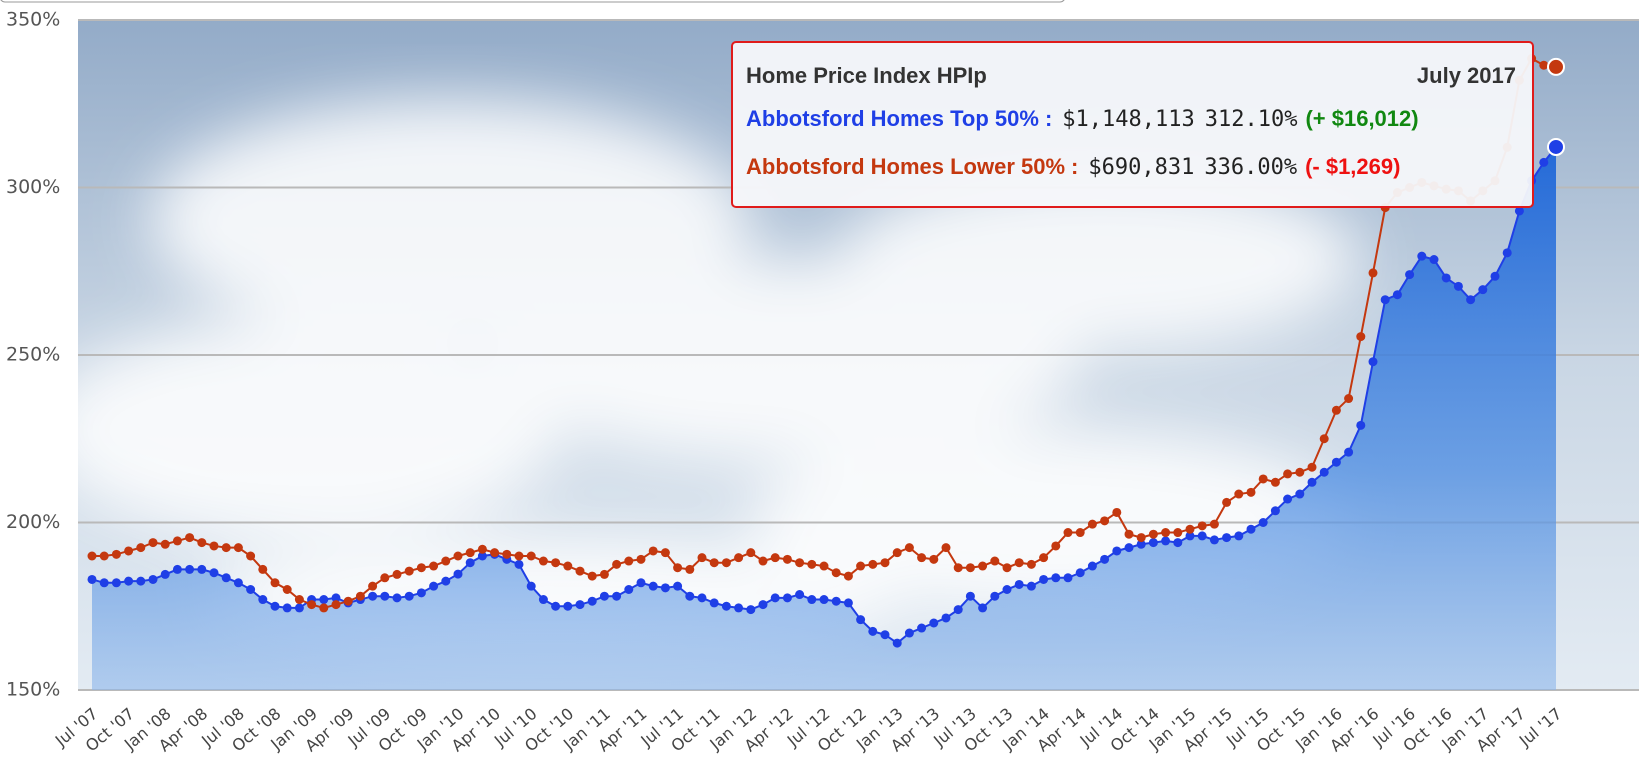 The height and width of the screenshot is (778, 1639). What do you see at coordinates (866, 75) in the screenshot?
I see `tooltip-title: Home Price Index HPIp` at bounding box center [866, 75].